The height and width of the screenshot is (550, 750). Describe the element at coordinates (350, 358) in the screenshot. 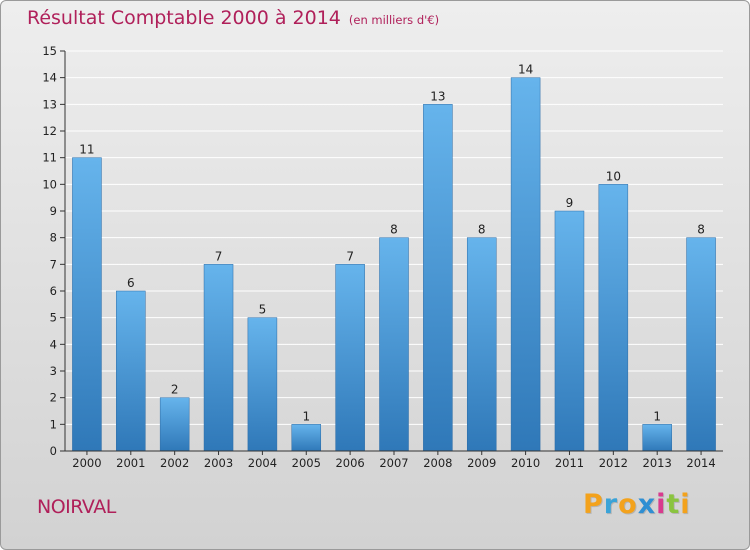

I see `bar-2006` at that location.